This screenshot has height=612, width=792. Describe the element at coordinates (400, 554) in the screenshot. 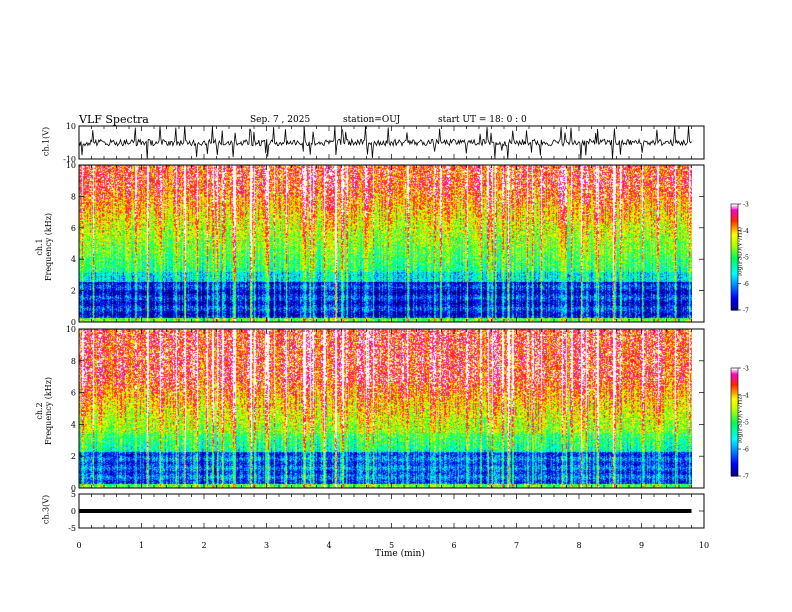

I see `x-axis-label: Time (min)` at that location.